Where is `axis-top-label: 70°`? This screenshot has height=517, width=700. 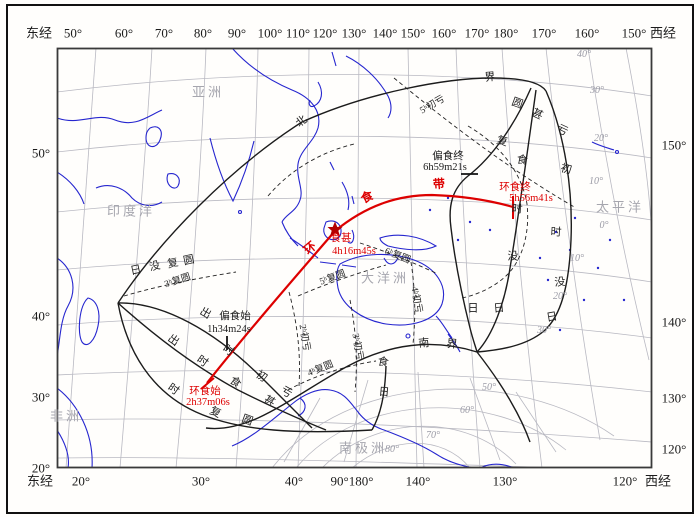
axis-top-label: 70° is located at coordinates (164, 33).